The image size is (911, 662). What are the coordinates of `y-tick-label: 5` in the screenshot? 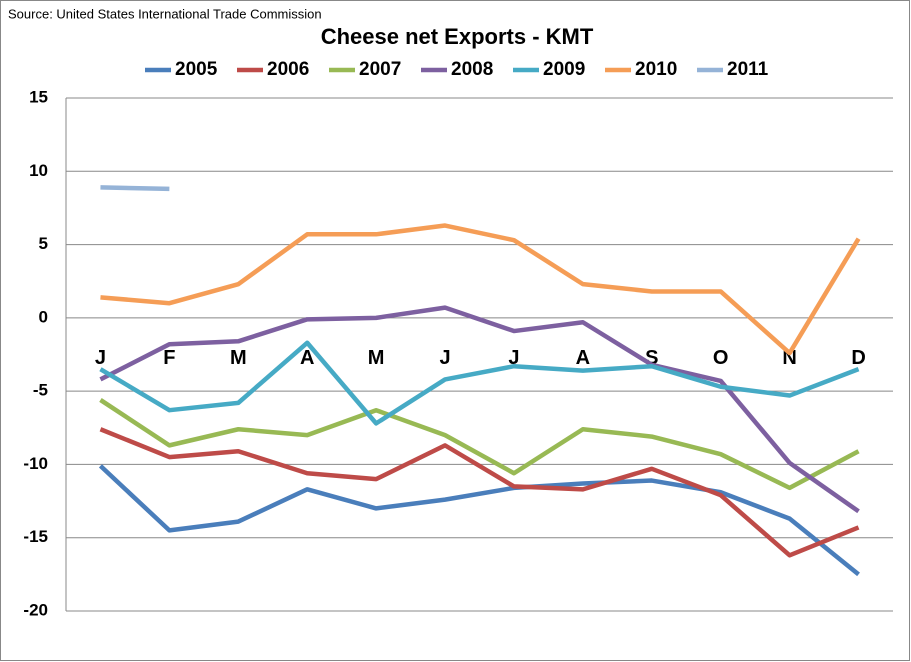 It's located at (43, 243).